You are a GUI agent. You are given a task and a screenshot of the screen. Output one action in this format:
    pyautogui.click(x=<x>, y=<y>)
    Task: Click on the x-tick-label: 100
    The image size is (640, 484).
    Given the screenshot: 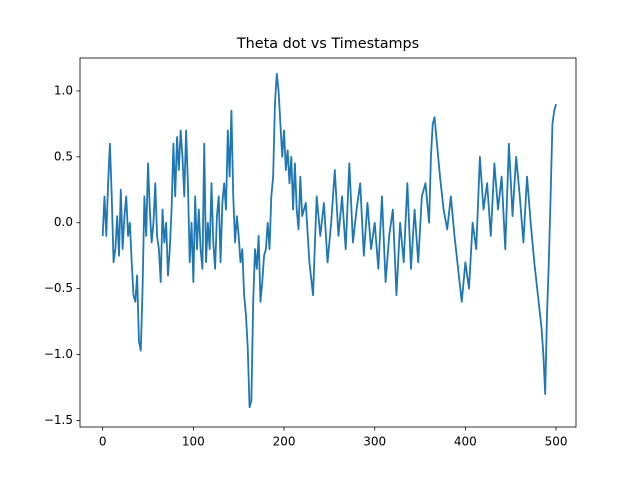 What is the action you would take?
    pyautogui.click(x=193, y=442)
    